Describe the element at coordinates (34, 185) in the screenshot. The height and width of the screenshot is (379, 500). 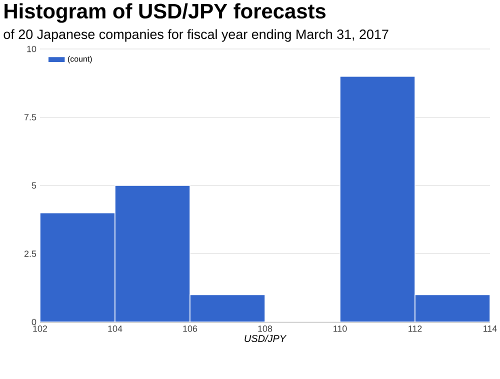
I see `y-tick-label: 5` at that location.